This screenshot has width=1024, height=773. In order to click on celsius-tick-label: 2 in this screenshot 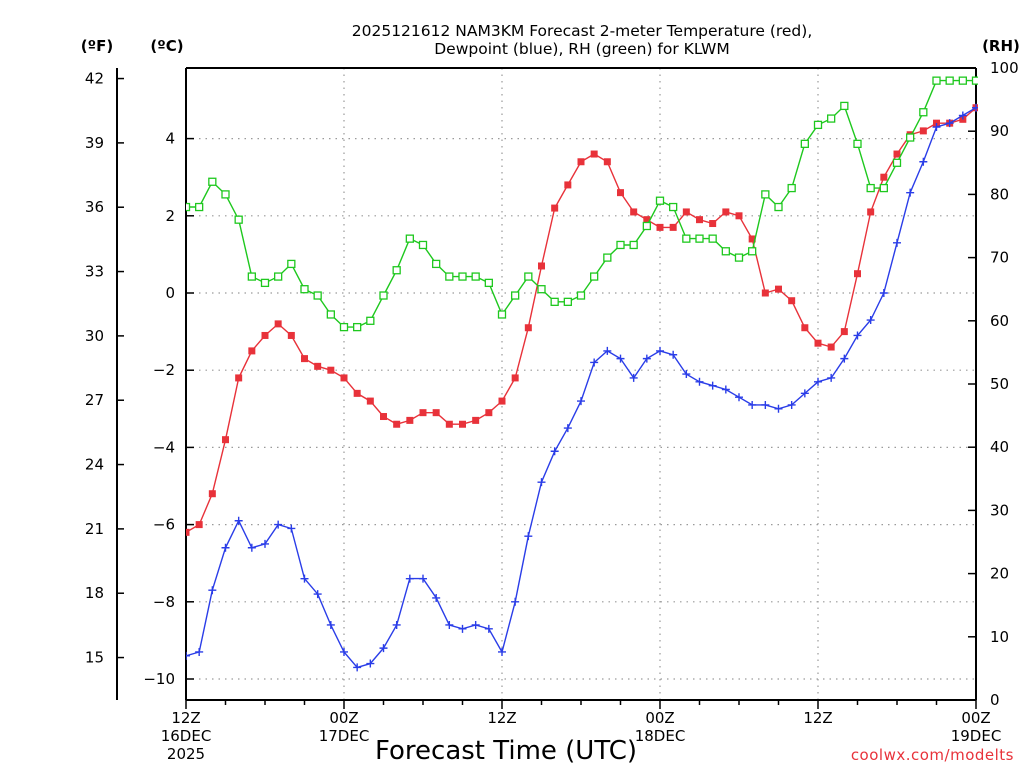, I will do `click(170, 216)`.